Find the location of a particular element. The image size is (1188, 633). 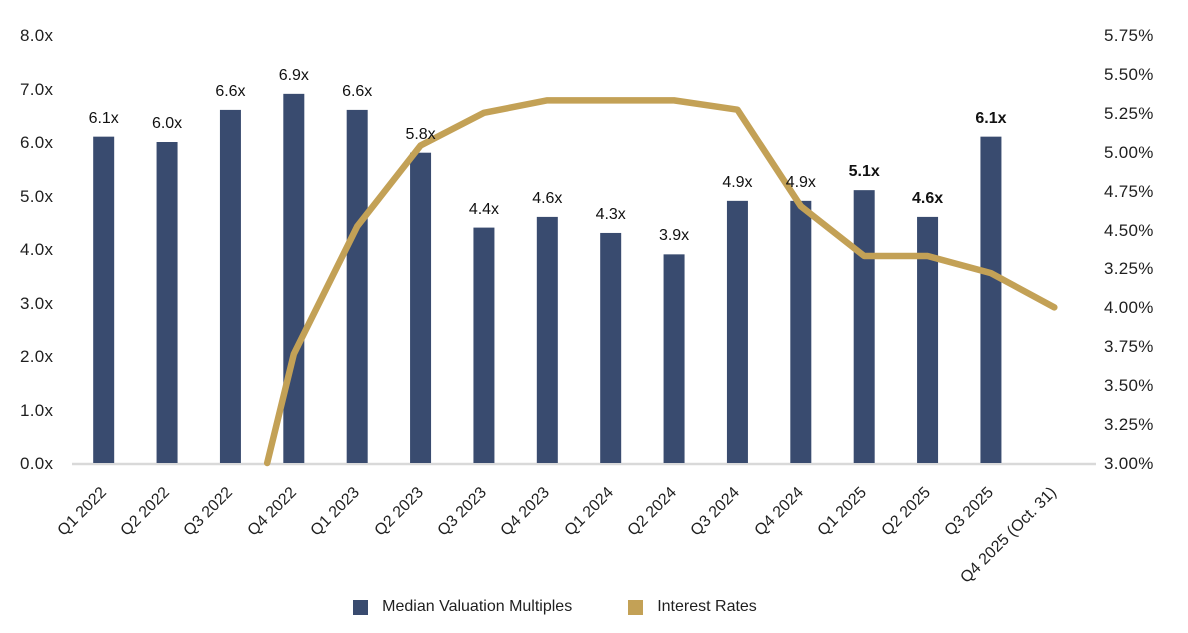

bar-value-label: 6.0x is located at coordinates (167, 123).